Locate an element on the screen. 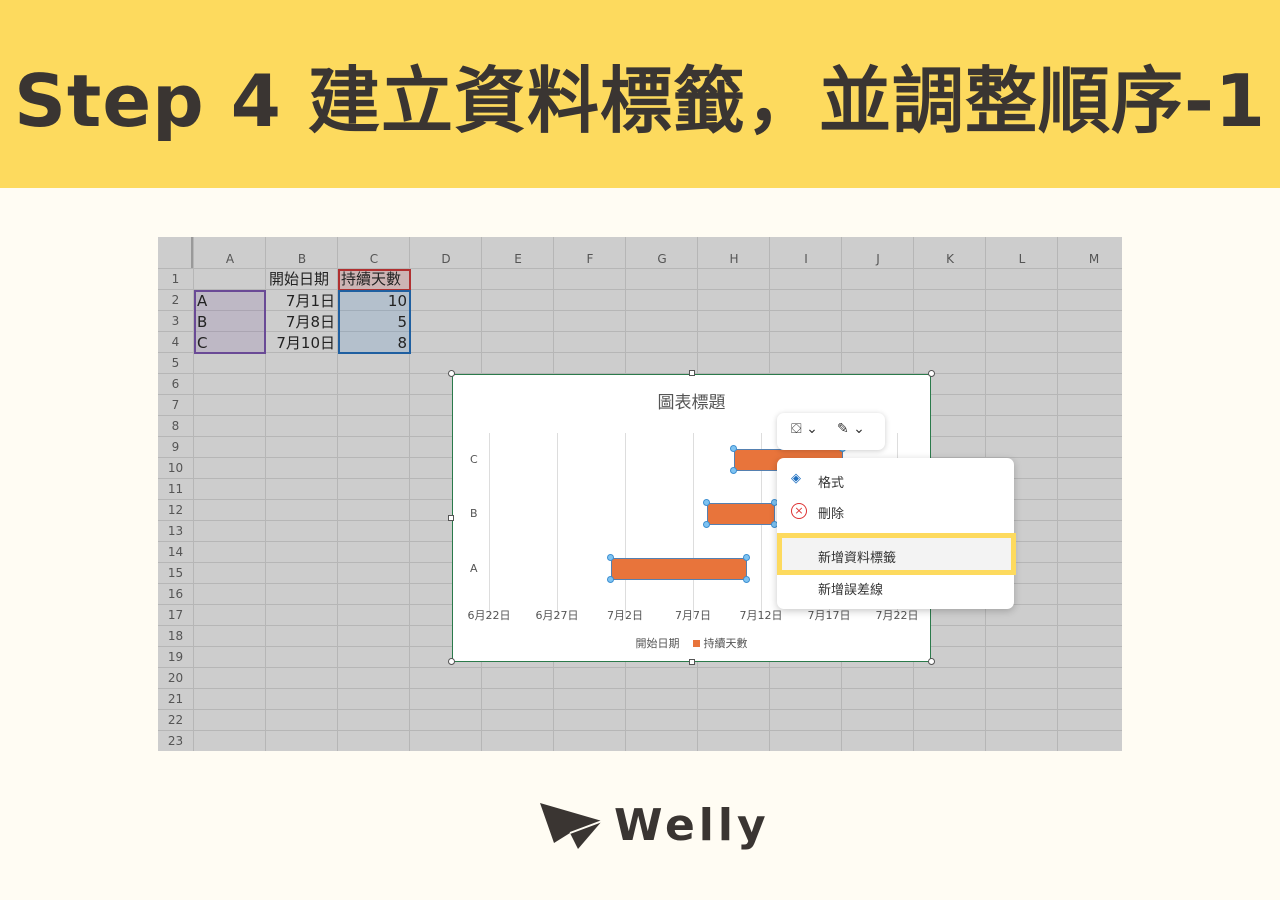 The height and width of the screenshot is (900, 1280). cell-b2: 7月1日 is located at coordinates (310, 301).